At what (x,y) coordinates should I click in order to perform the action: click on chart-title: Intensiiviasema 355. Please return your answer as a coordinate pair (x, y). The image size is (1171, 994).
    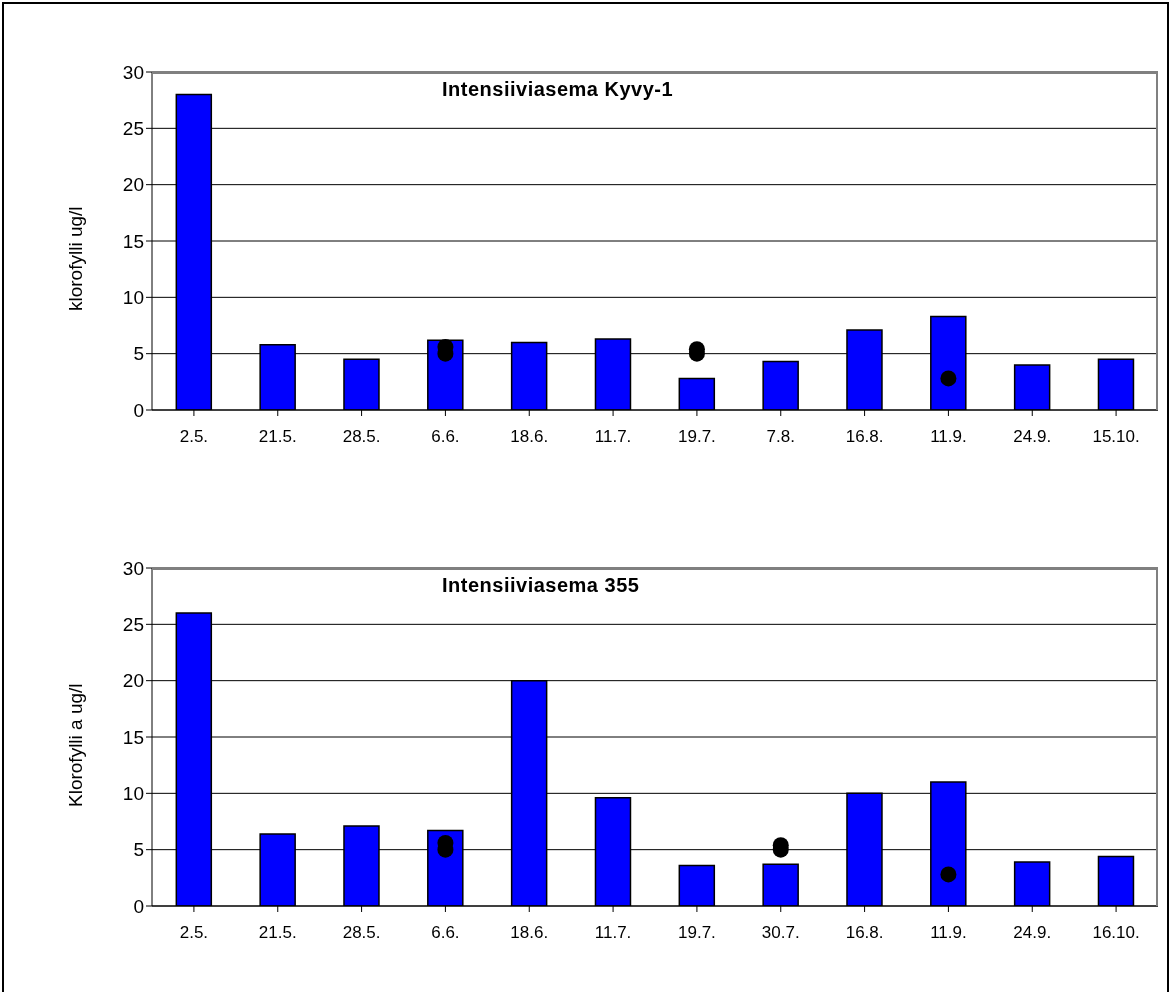
    Looking at the image, I should click on (541, 585).